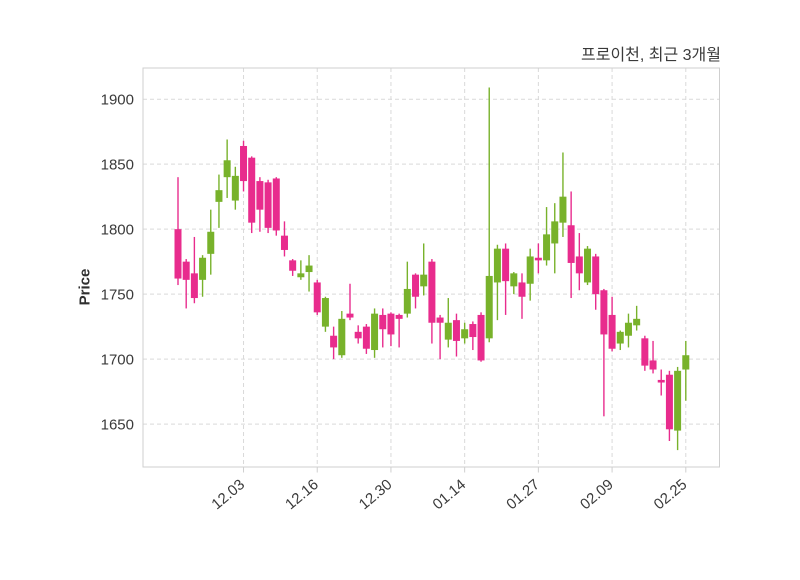 The image size is (800, 580). I want to click on y-tick-label: 1900, so click(117, 100).